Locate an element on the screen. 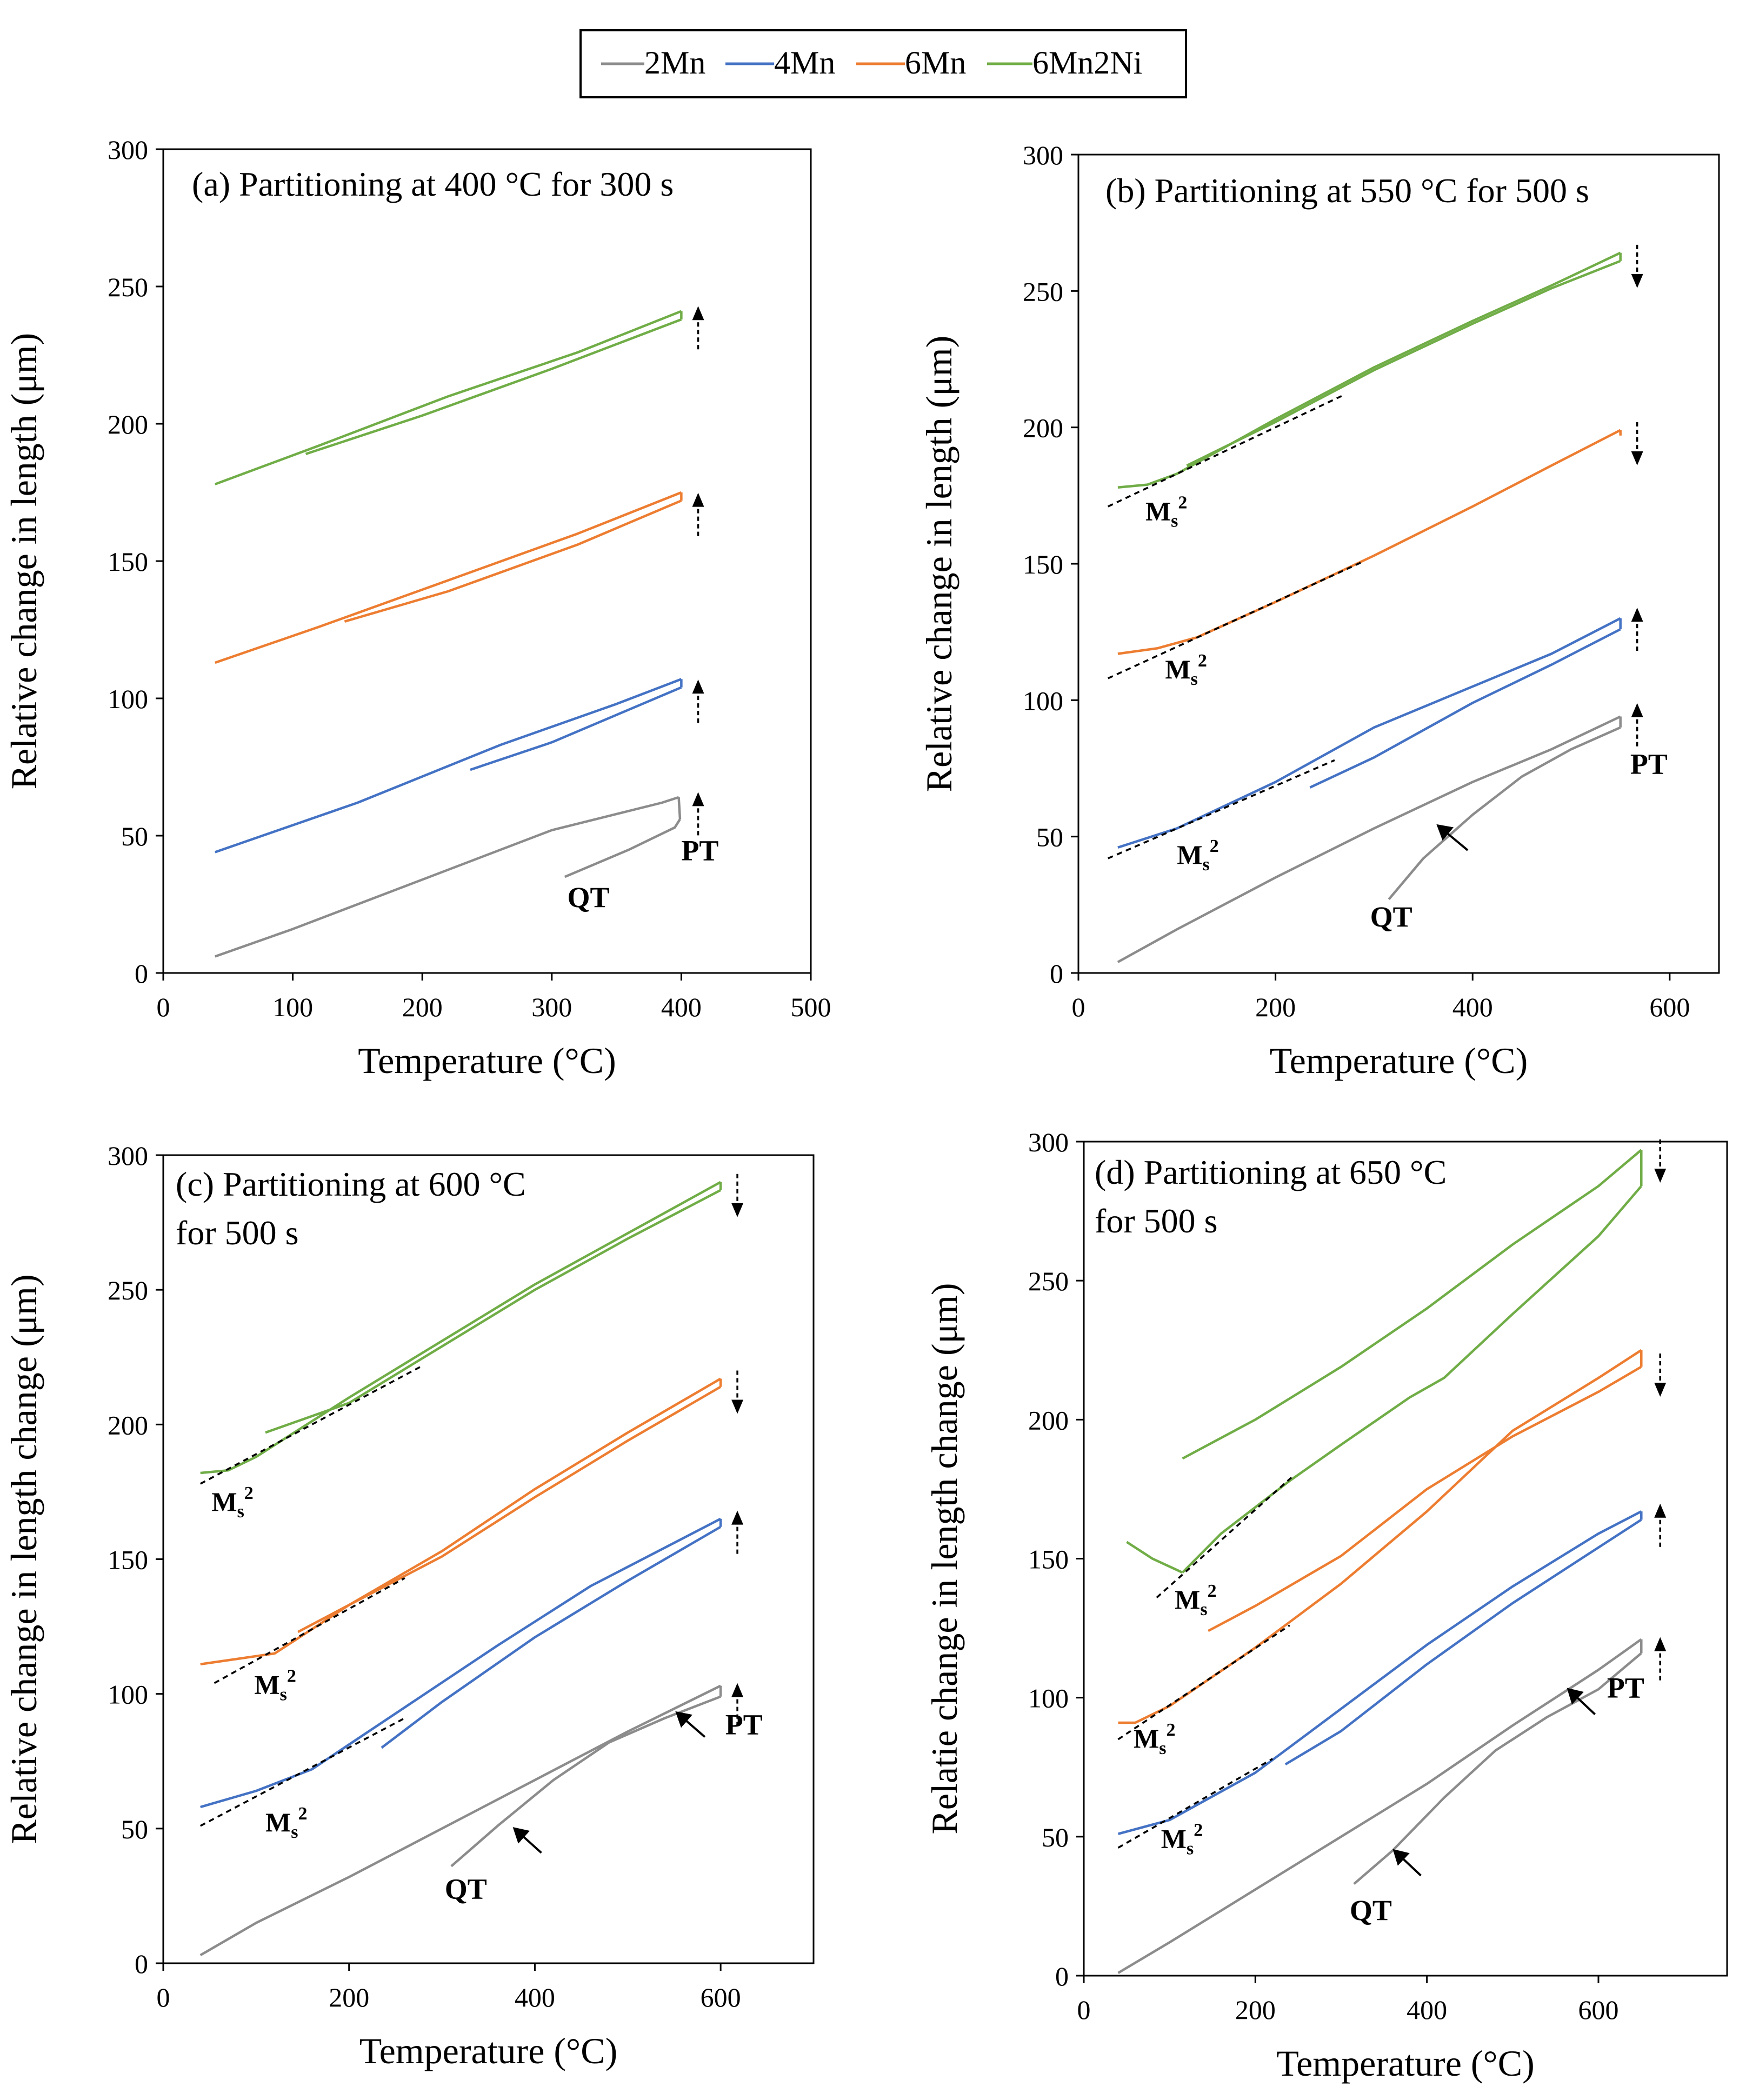 This screenshot has width=1746, height=2100. x-tick-label: 100 is located at coordinates (292, 1007).